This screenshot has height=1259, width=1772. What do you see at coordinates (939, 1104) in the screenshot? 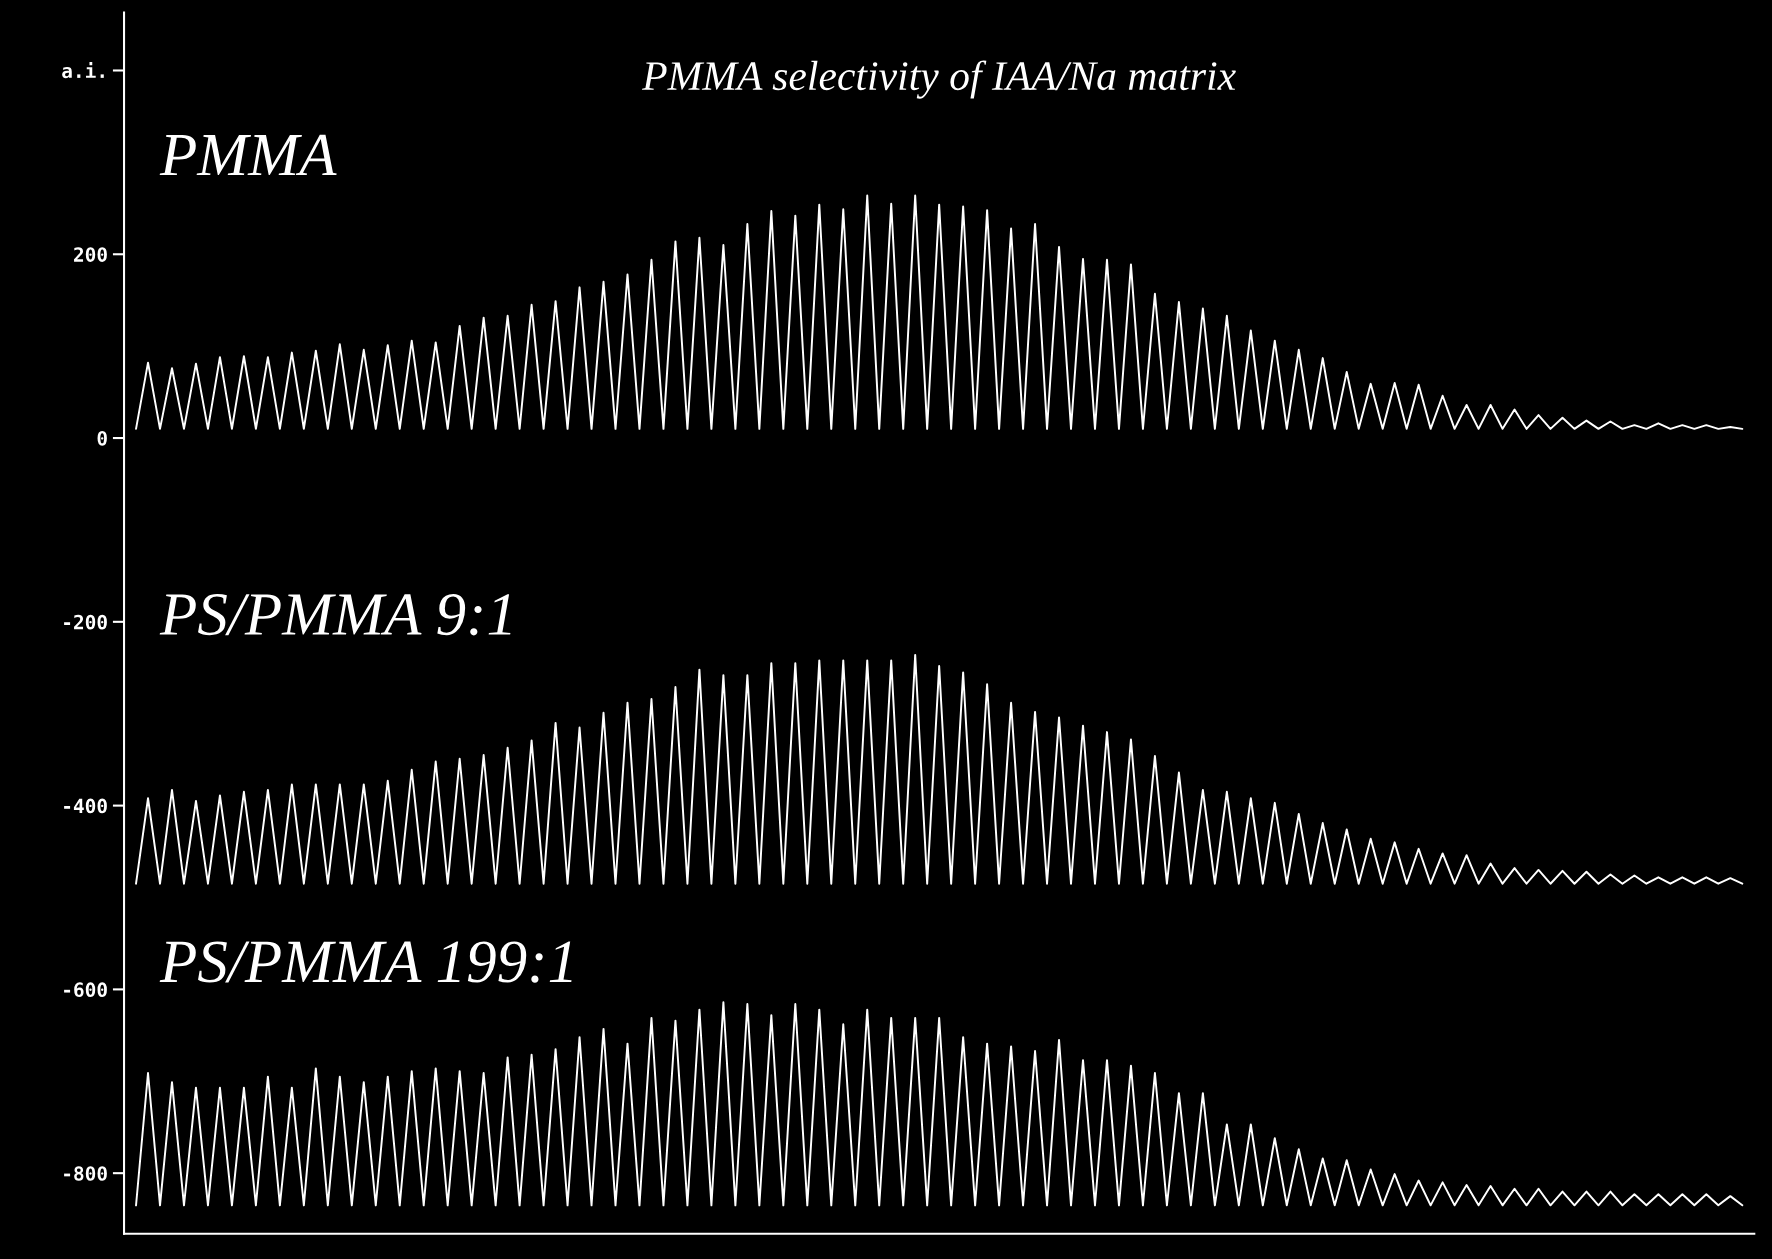
I see `line-series` at bounding box center [939, 1104].